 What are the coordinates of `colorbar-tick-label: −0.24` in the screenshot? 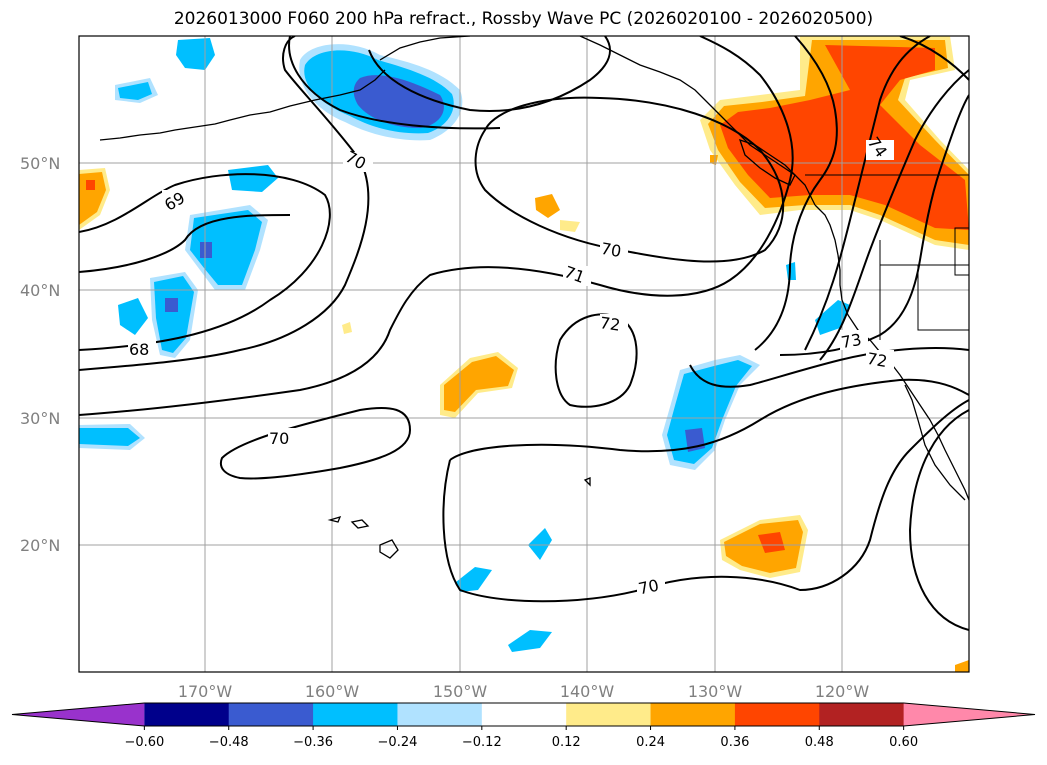 It's located at (398, 742).